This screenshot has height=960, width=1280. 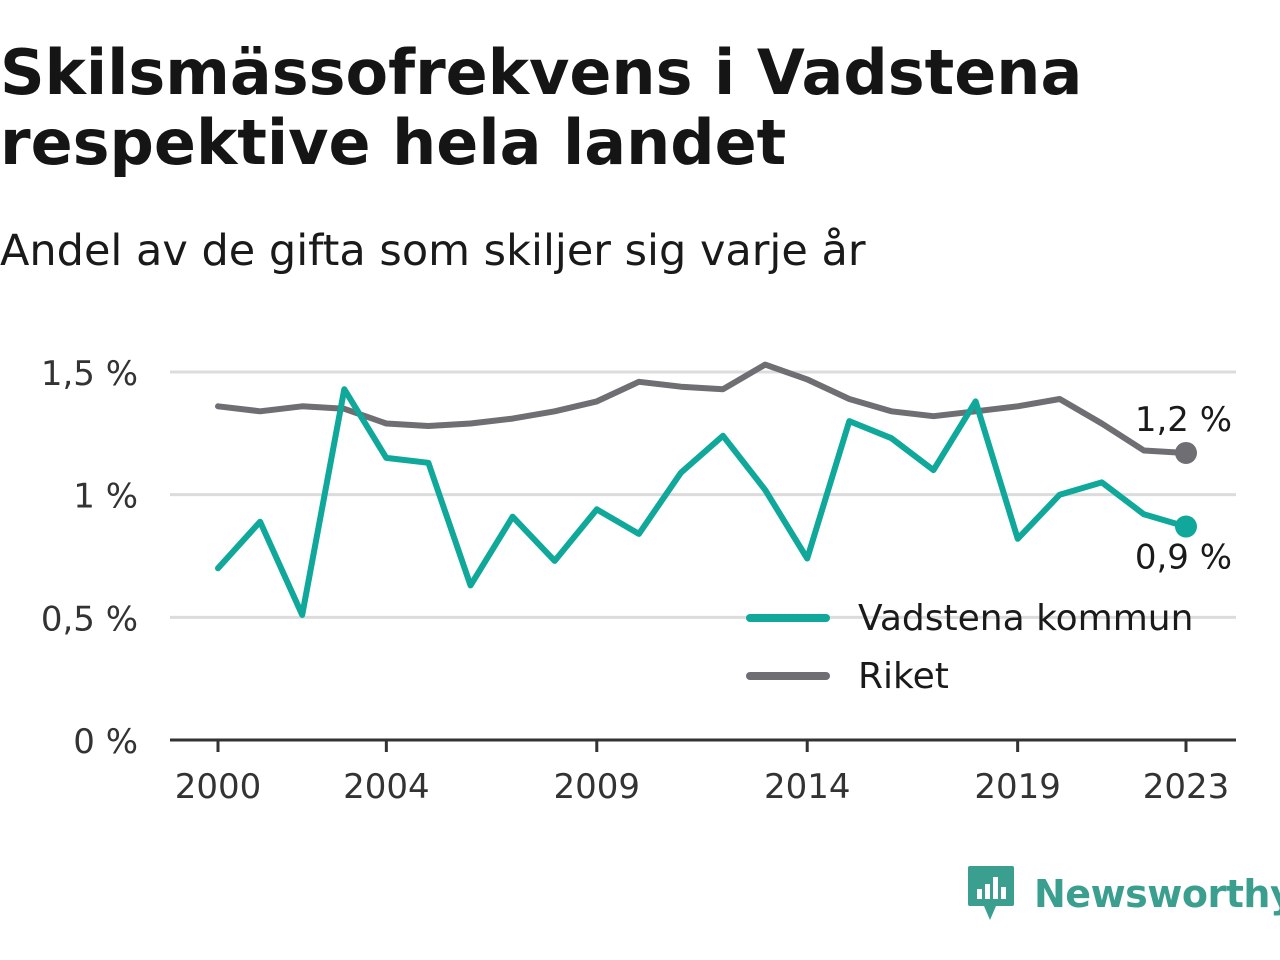 I want to click on end-label: 1,2 %, so click(x=1183, y=420).